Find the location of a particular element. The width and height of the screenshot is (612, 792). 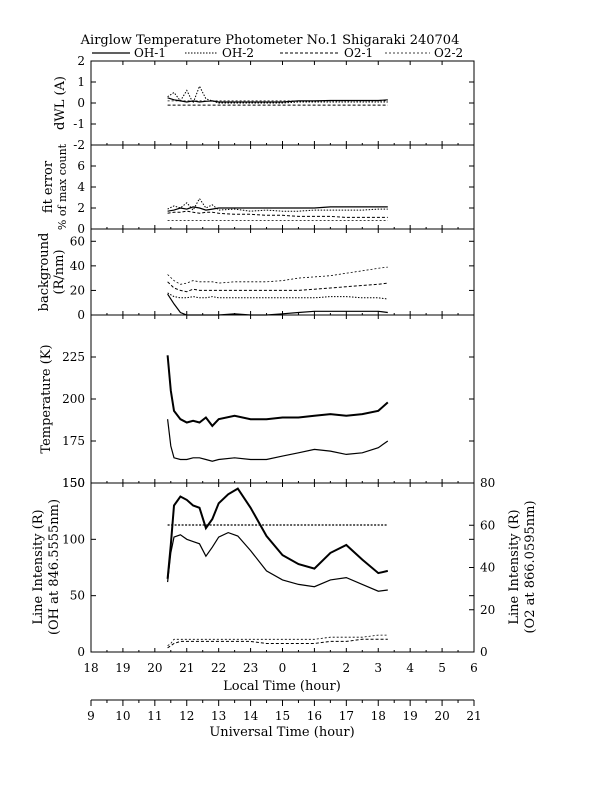

y-tick-label-background: 0 is located at coordinates (81, 315).